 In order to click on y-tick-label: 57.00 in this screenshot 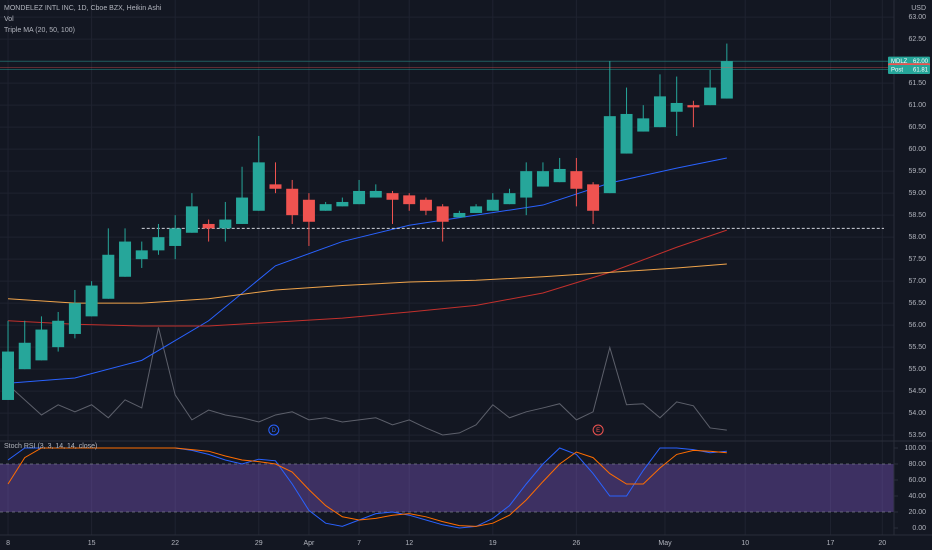, I will do `click(917, 281)`.